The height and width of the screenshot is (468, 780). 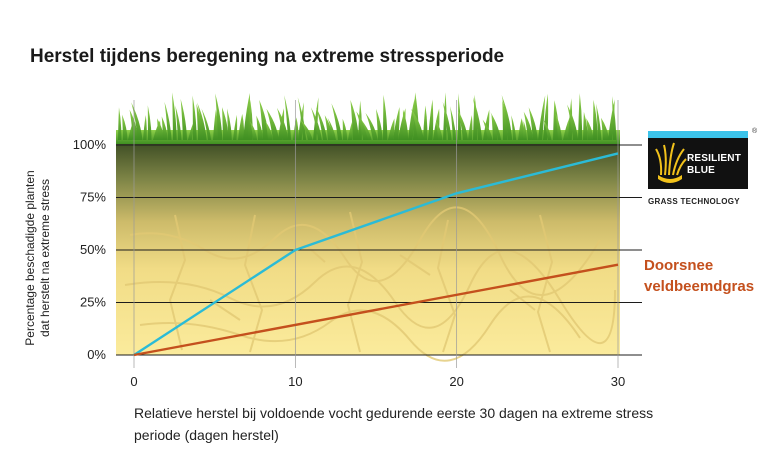 What do you see at coordinates (93, 197) in the screenshot?
I see `y-tick-label: 75%` at bounding box center [93, 197].